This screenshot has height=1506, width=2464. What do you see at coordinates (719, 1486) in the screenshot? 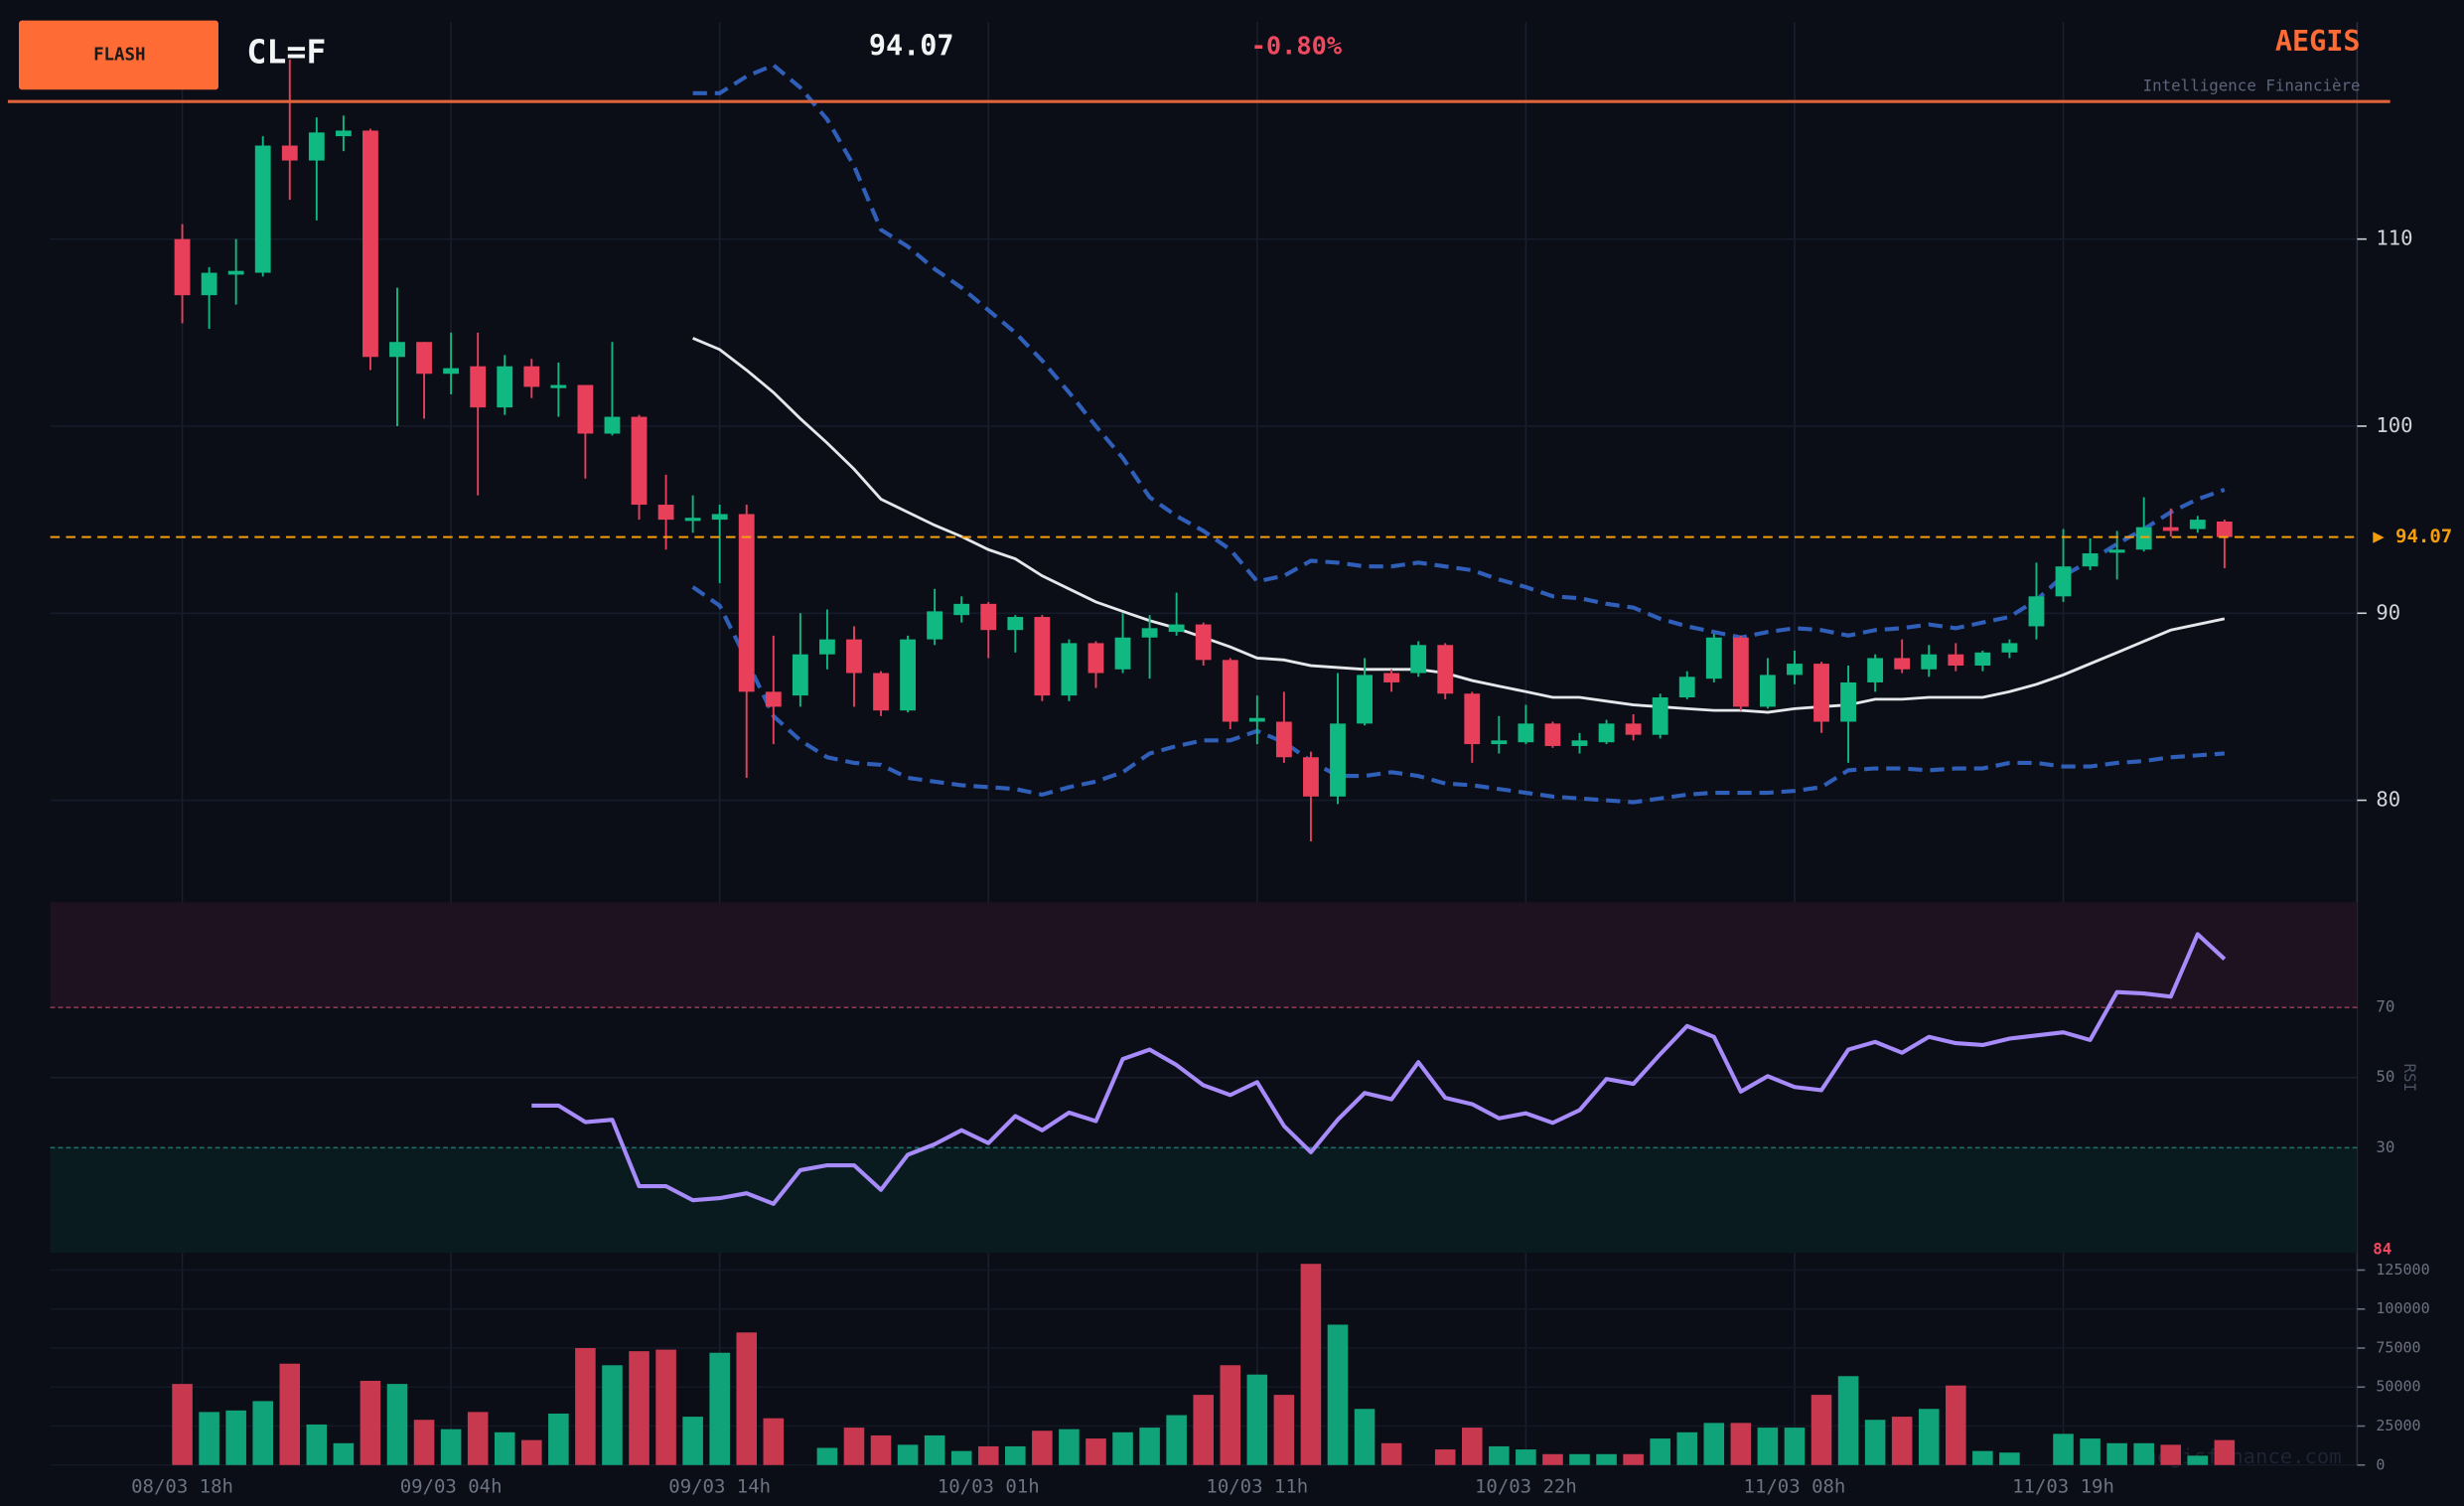
I see `x-tick-label: 09/03 14h` at bounding box center [719, 1486].